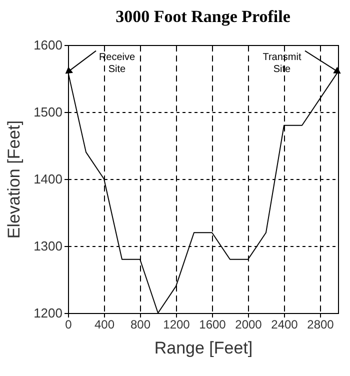  What do you see at coordinates (320, 325) in the screenshot?
I see `x-tick-label: 2800` at bounding box center [320, 325].